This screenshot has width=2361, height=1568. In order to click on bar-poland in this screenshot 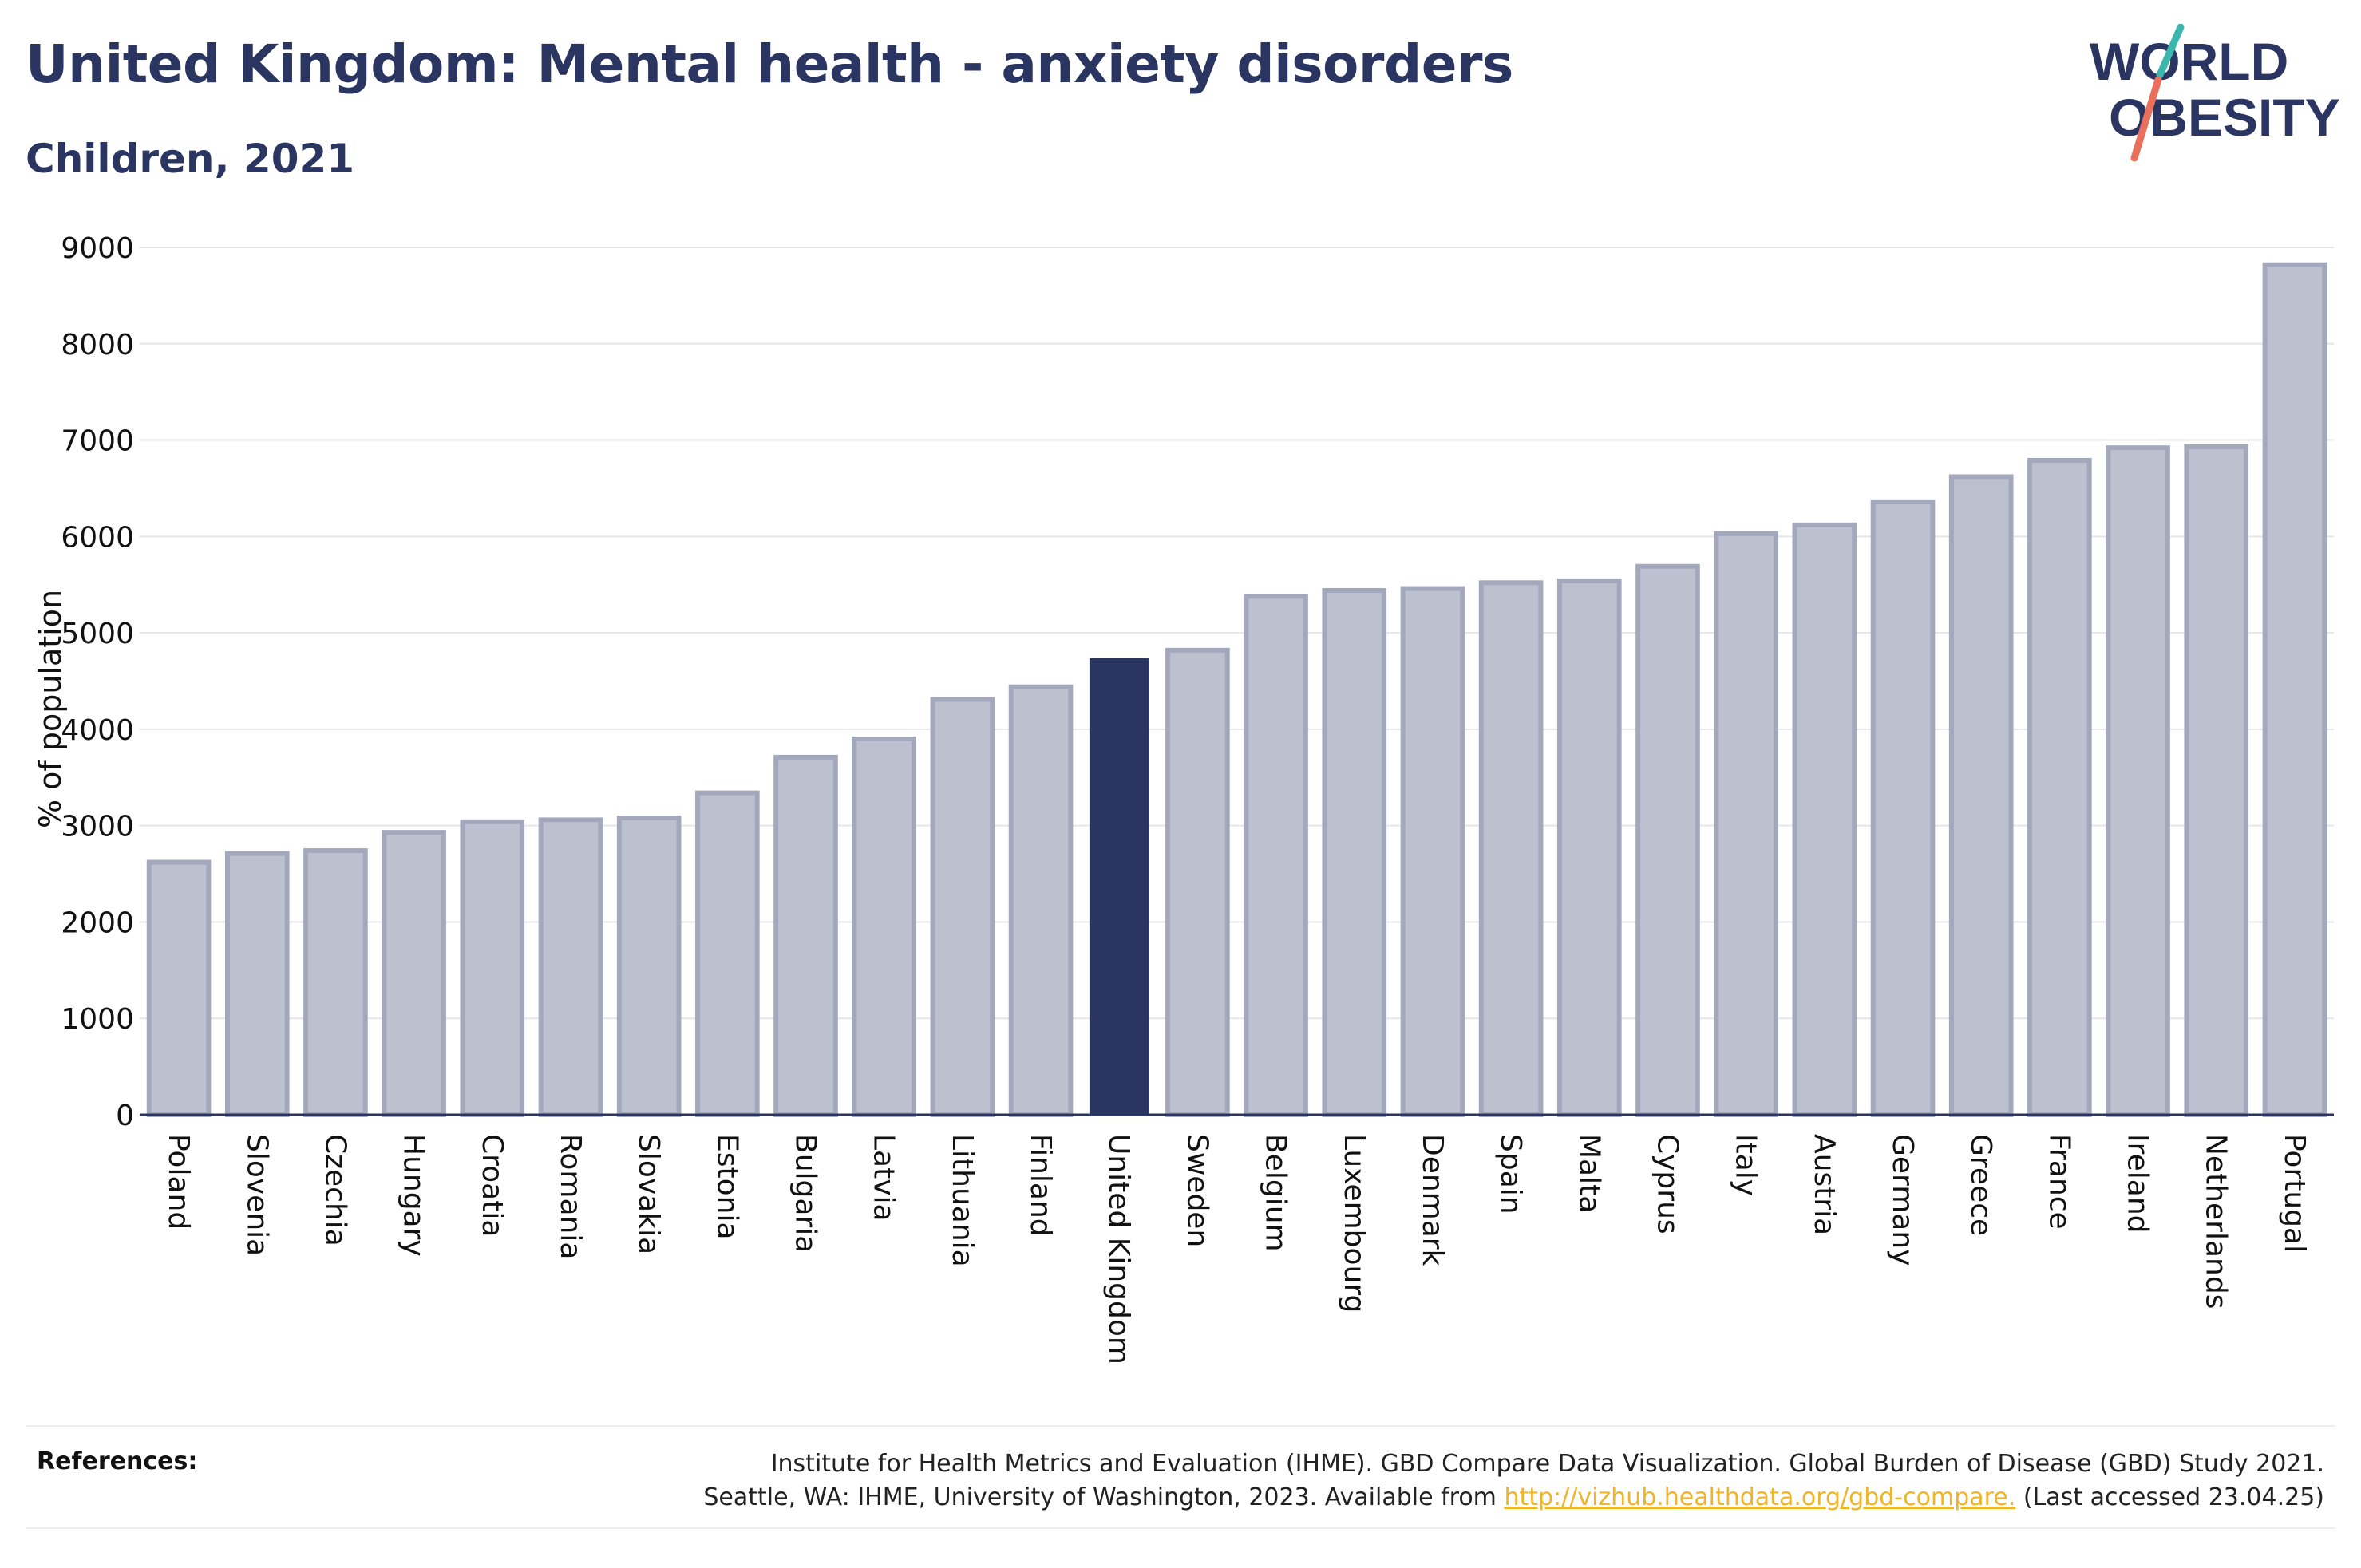, I will do `click(179, 988)`.